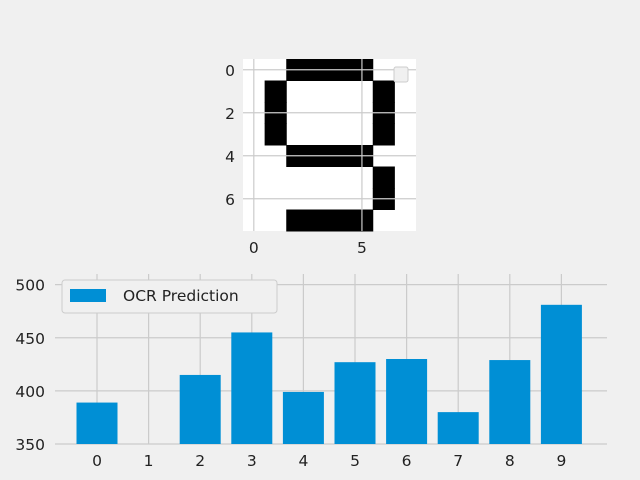 This screenshot has height=480, width=640. Describe the element at coordinates (30, 392) in the screenshot. I see `y-tick-label: 400` at that location.